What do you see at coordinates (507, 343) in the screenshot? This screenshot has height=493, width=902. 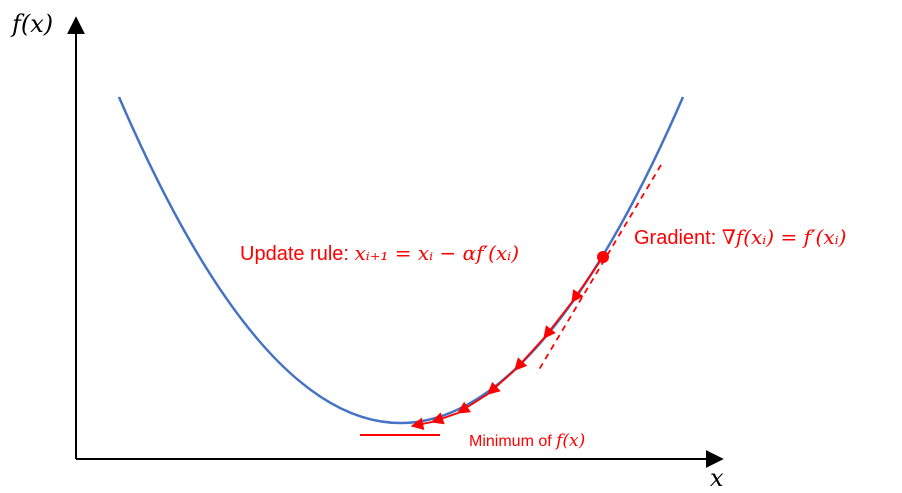 I see `descent-steps` at bounding box center [507, 343].